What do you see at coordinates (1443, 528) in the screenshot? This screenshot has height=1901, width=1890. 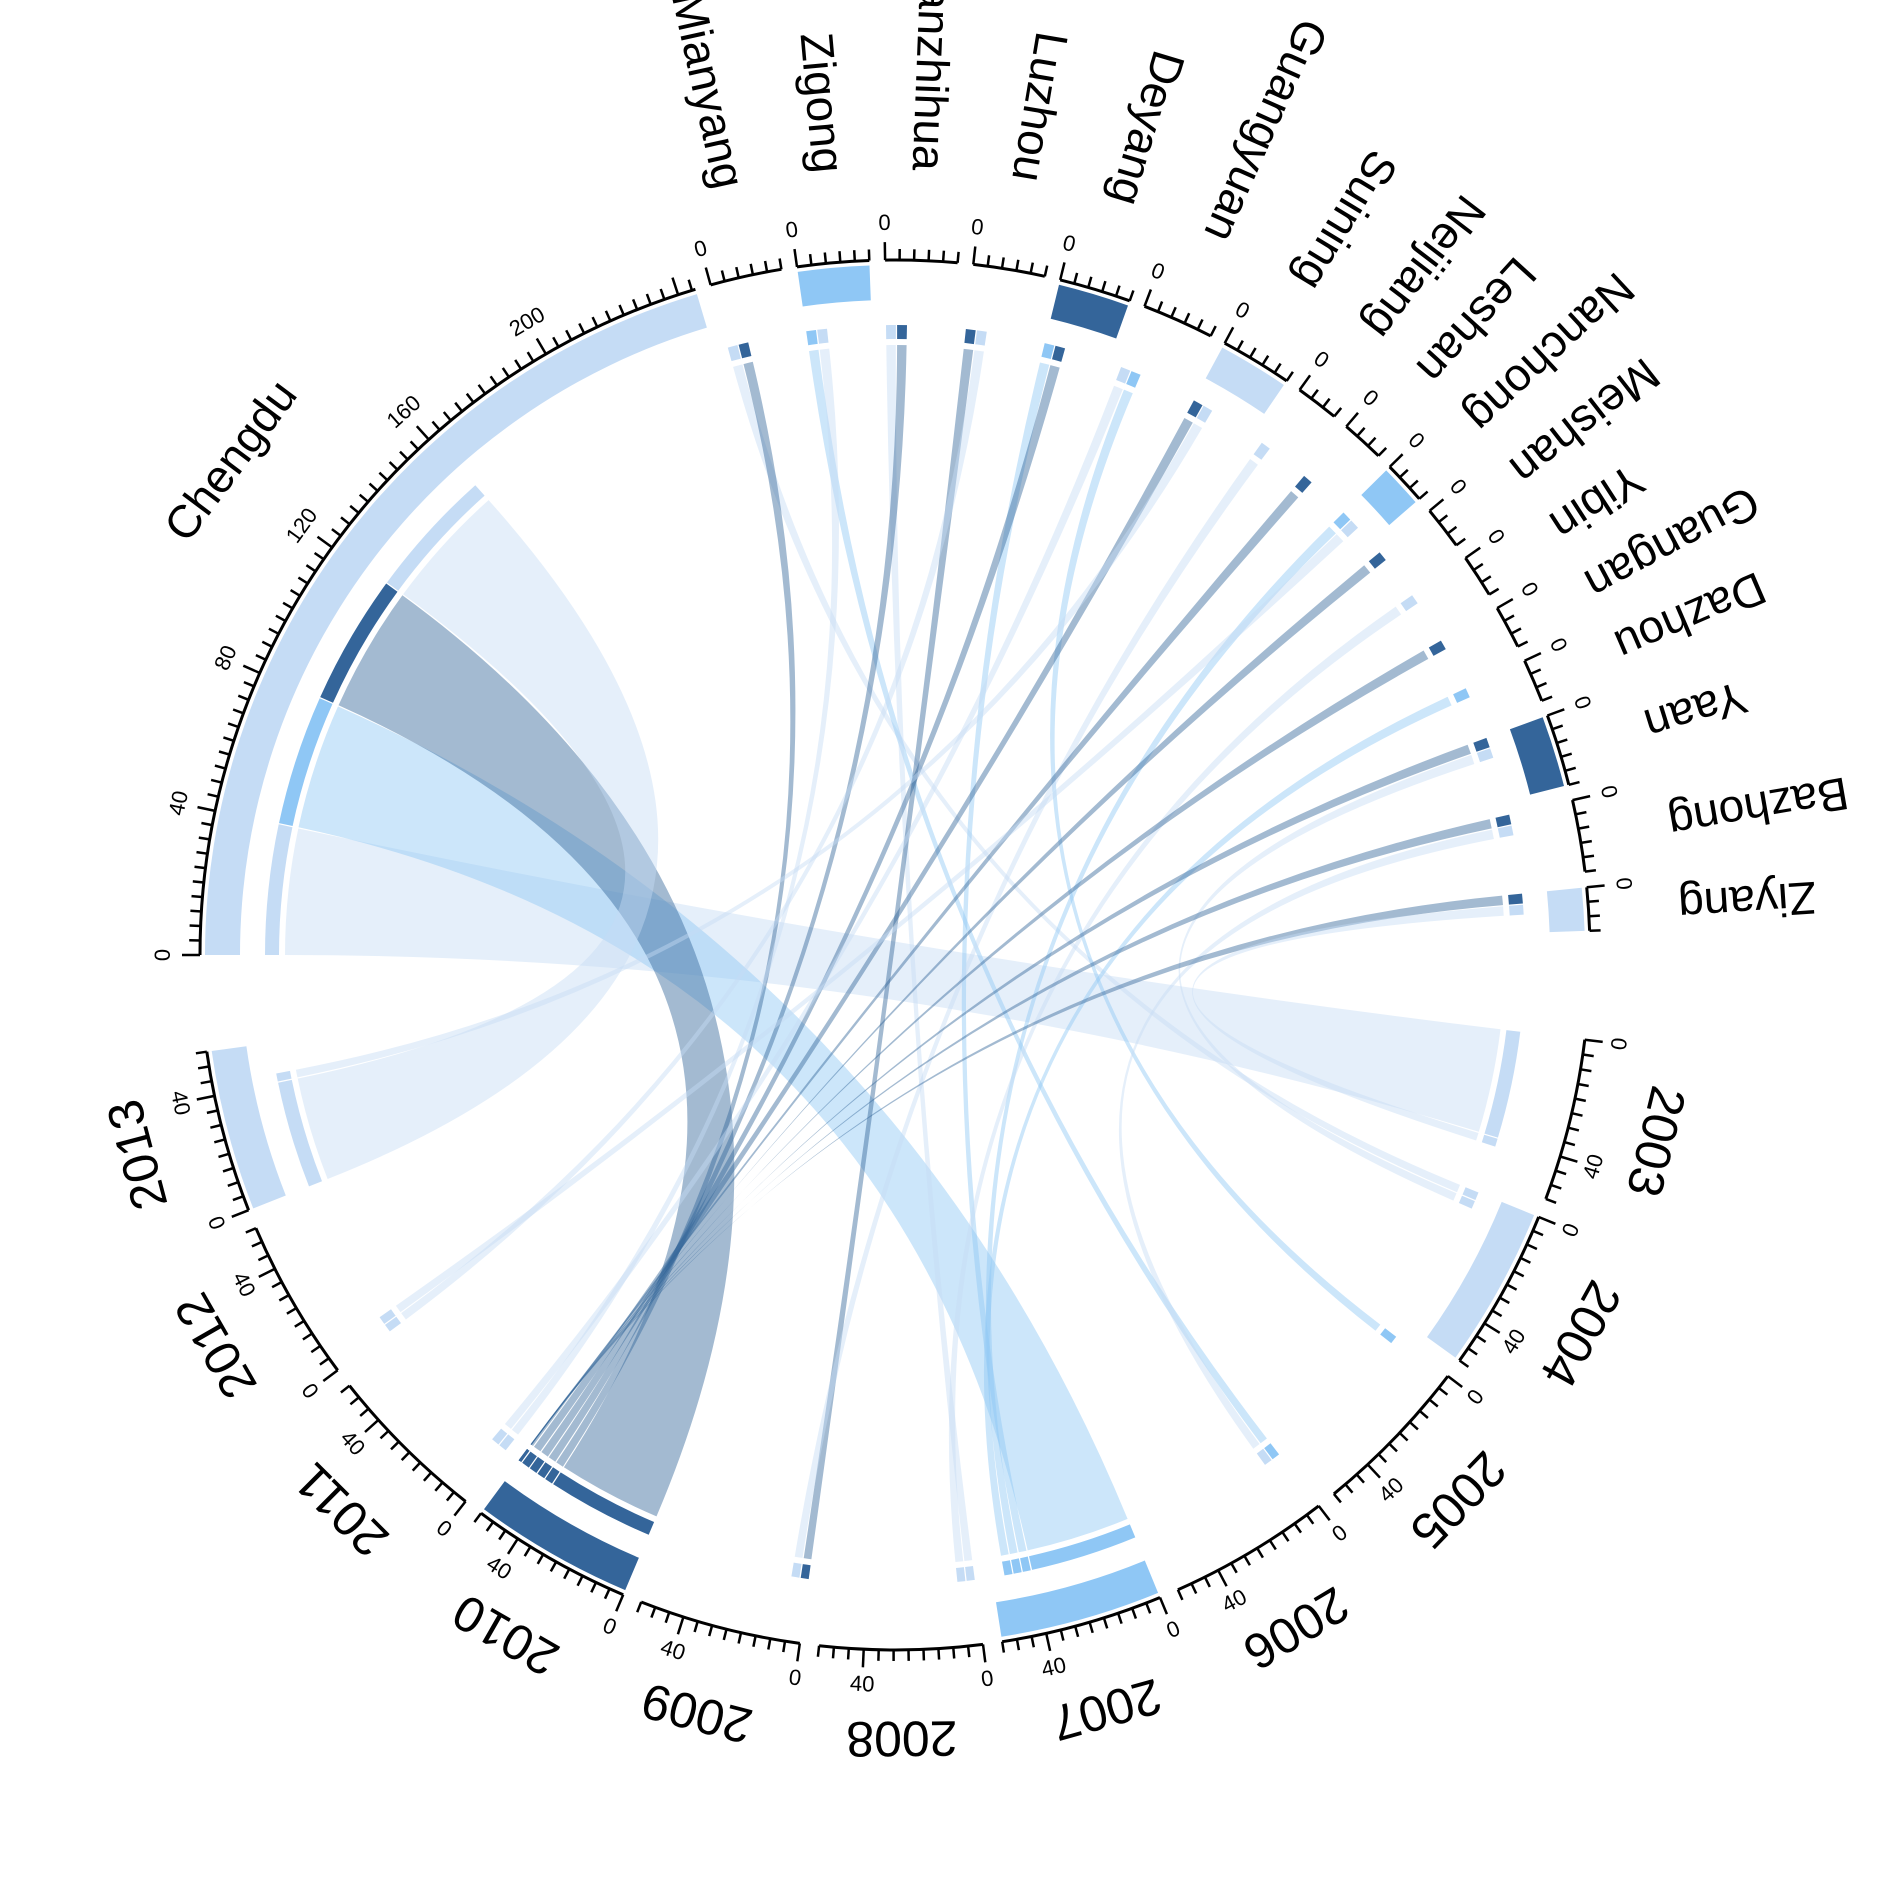 I see `axis-arc-meishan` at bounding box center [1443, 528].